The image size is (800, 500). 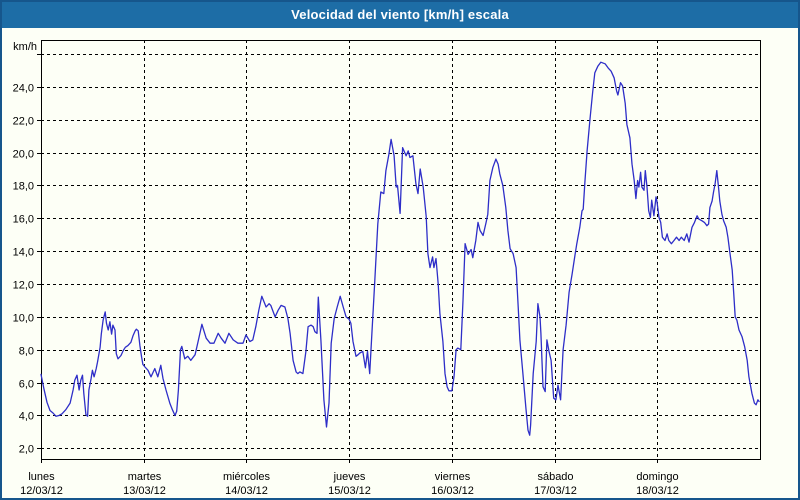 What do you see at coordinates (452, 491) in the screenshot?
I see `x-tick-date-label: 16/03/12` at bounding box center [452, 491].